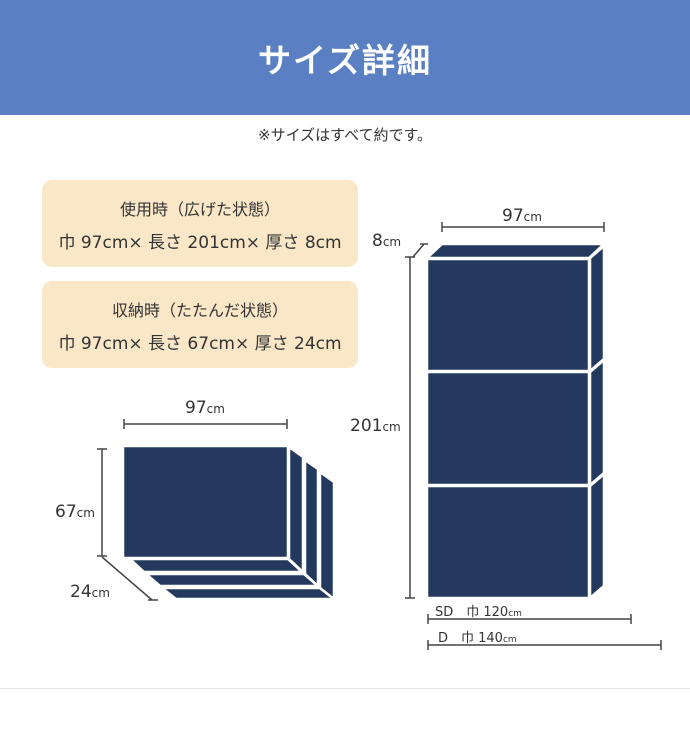  Describe the element at coordinates (200, 243) in the screenshot. I see `spec-dims: 巾 97cm× 長さ 201cm× 厚さ 8cm` at that location.